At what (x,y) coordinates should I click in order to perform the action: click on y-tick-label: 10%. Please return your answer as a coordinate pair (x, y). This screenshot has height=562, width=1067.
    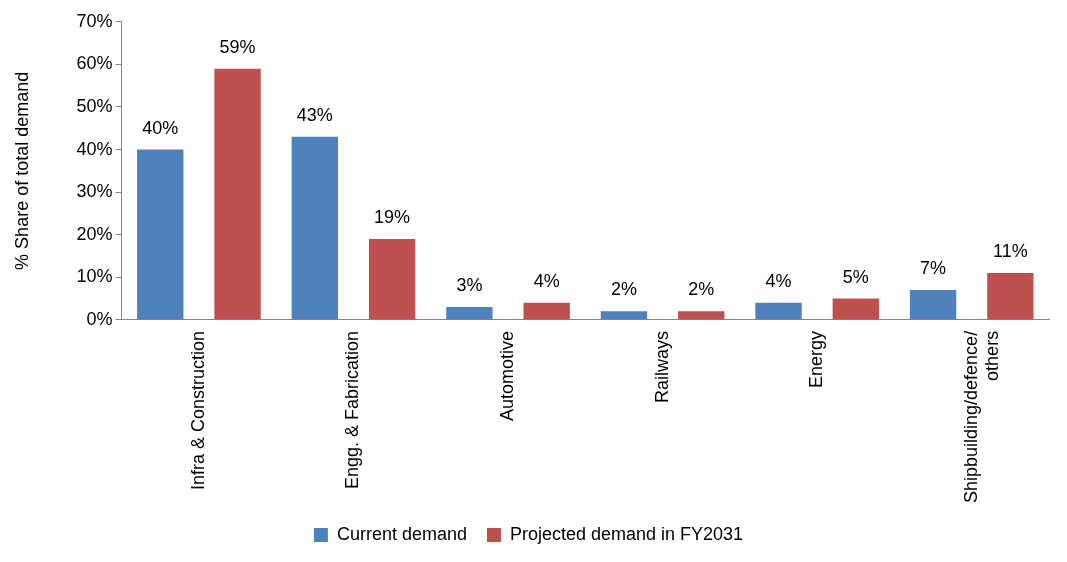
    Looking at the image, I should click on (94, 276).